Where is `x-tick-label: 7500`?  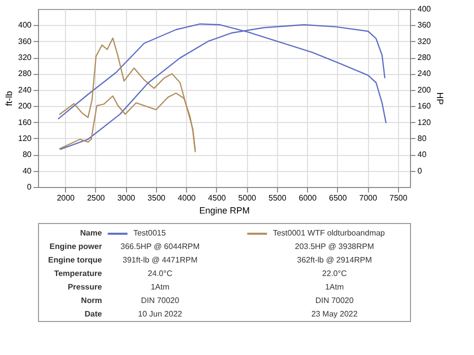 x-tick-label: 7500 is located at coordinates (399, 198).